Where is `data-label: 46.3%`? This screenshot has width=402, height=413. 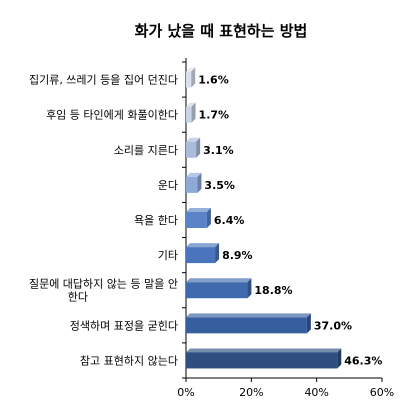
data-label: 46.3% is located at coordinates (363, 360).